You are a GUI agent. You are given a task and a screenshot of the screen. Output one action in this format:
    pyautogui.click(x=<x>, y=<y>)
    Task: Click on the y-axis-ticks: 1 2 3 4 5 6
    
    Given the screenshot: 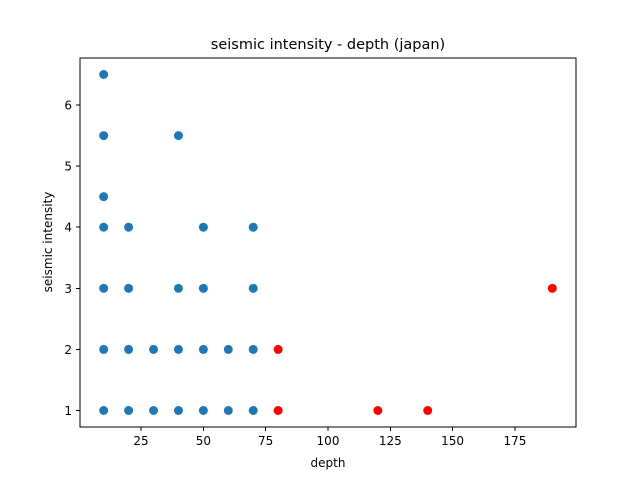 What is the action you would take?
    pyautogui.click(x=72, y=258)
    